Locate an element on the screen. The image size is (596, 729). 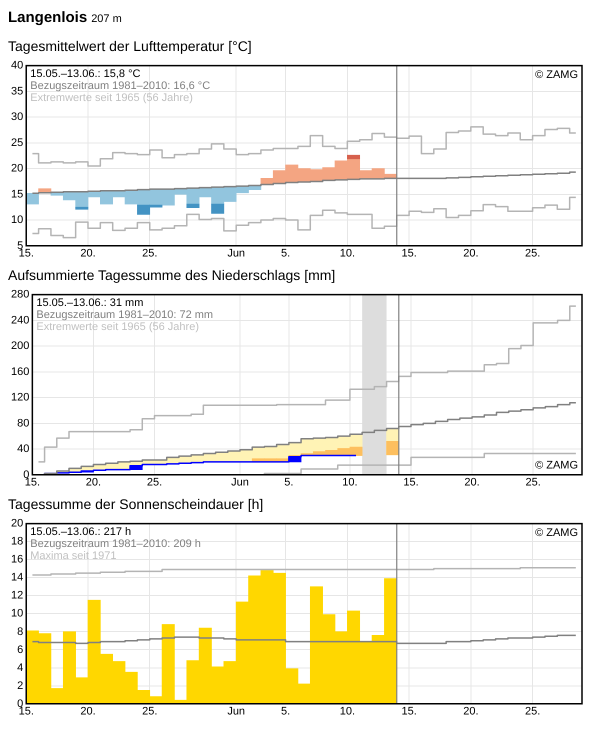
chart-title: Tagessumme der Sonnenscheindauer [h] is located at coordinates (136, 504).